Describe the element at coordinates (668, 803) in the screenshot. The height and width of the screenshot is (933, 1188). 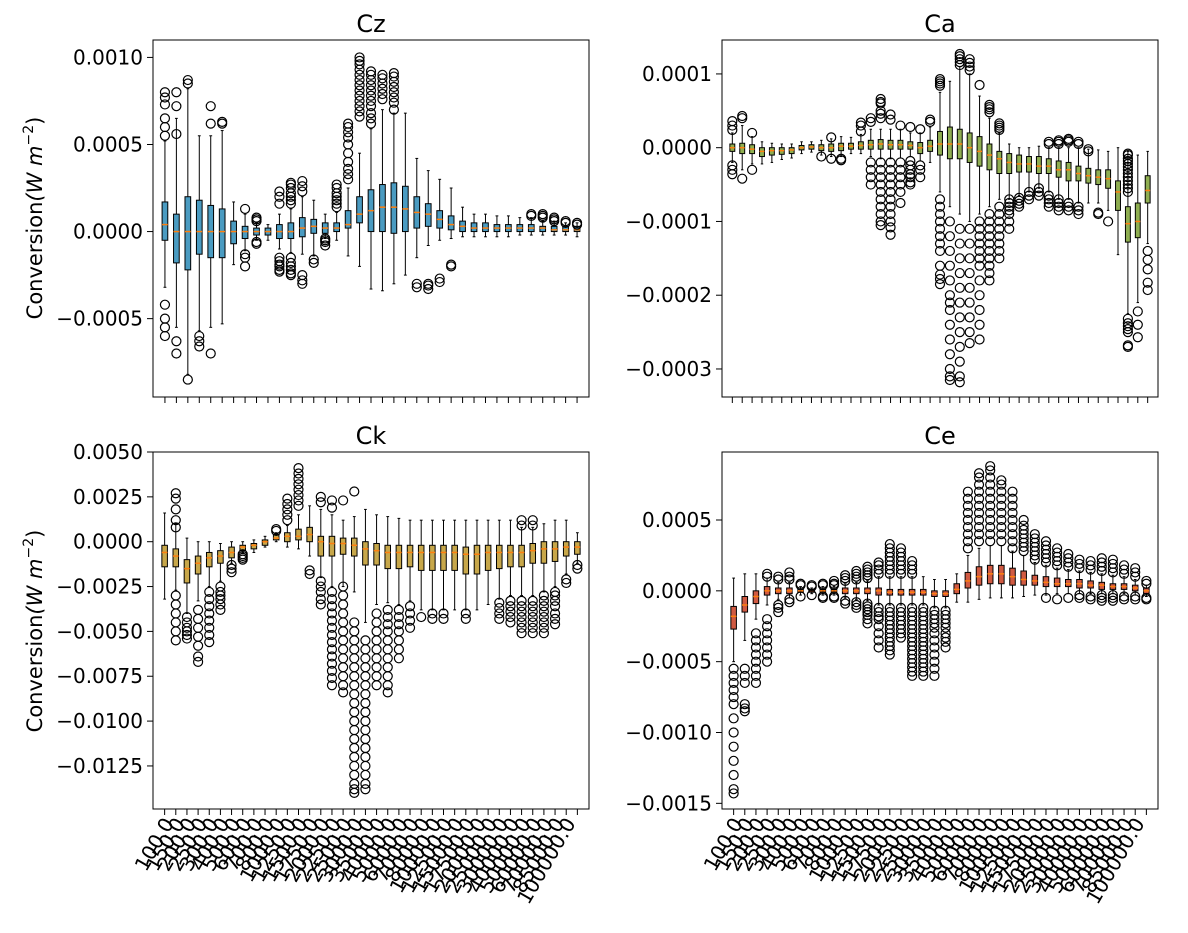
I see `y-tick-label: −0.0015` at that location.